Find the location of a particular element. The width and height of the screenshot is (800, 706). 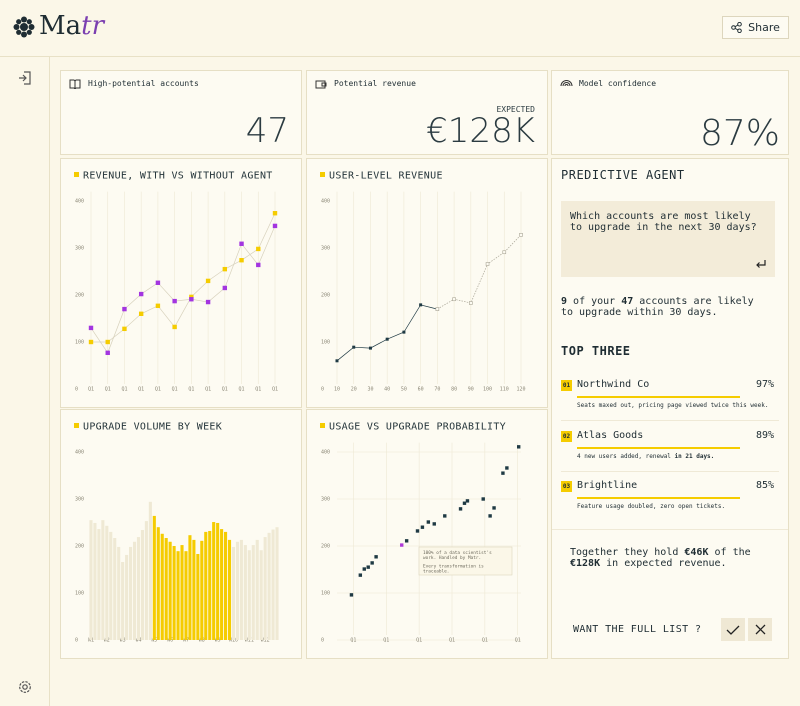

logout-icon is located at coordinates (25, 78).